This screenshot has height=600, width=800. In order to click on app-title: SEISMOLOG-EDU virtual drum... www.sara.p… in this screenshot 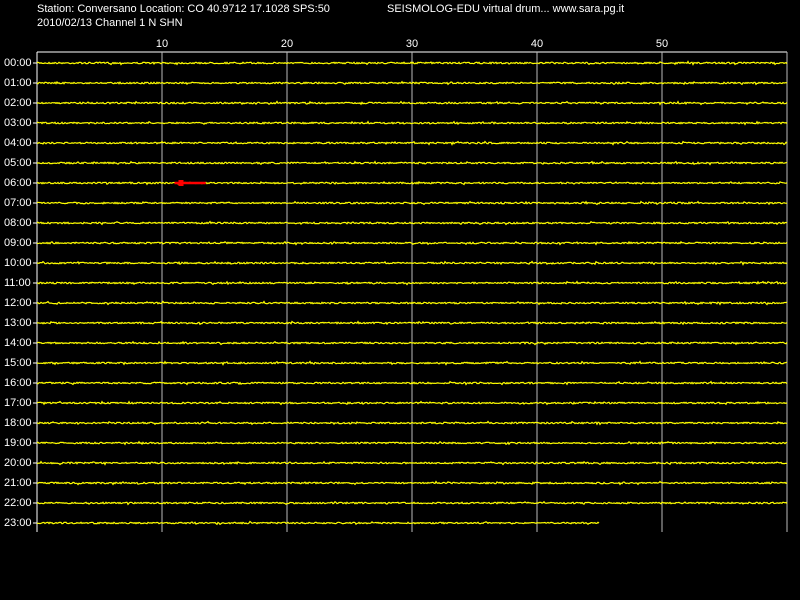, I will do `click(505, 9)`.